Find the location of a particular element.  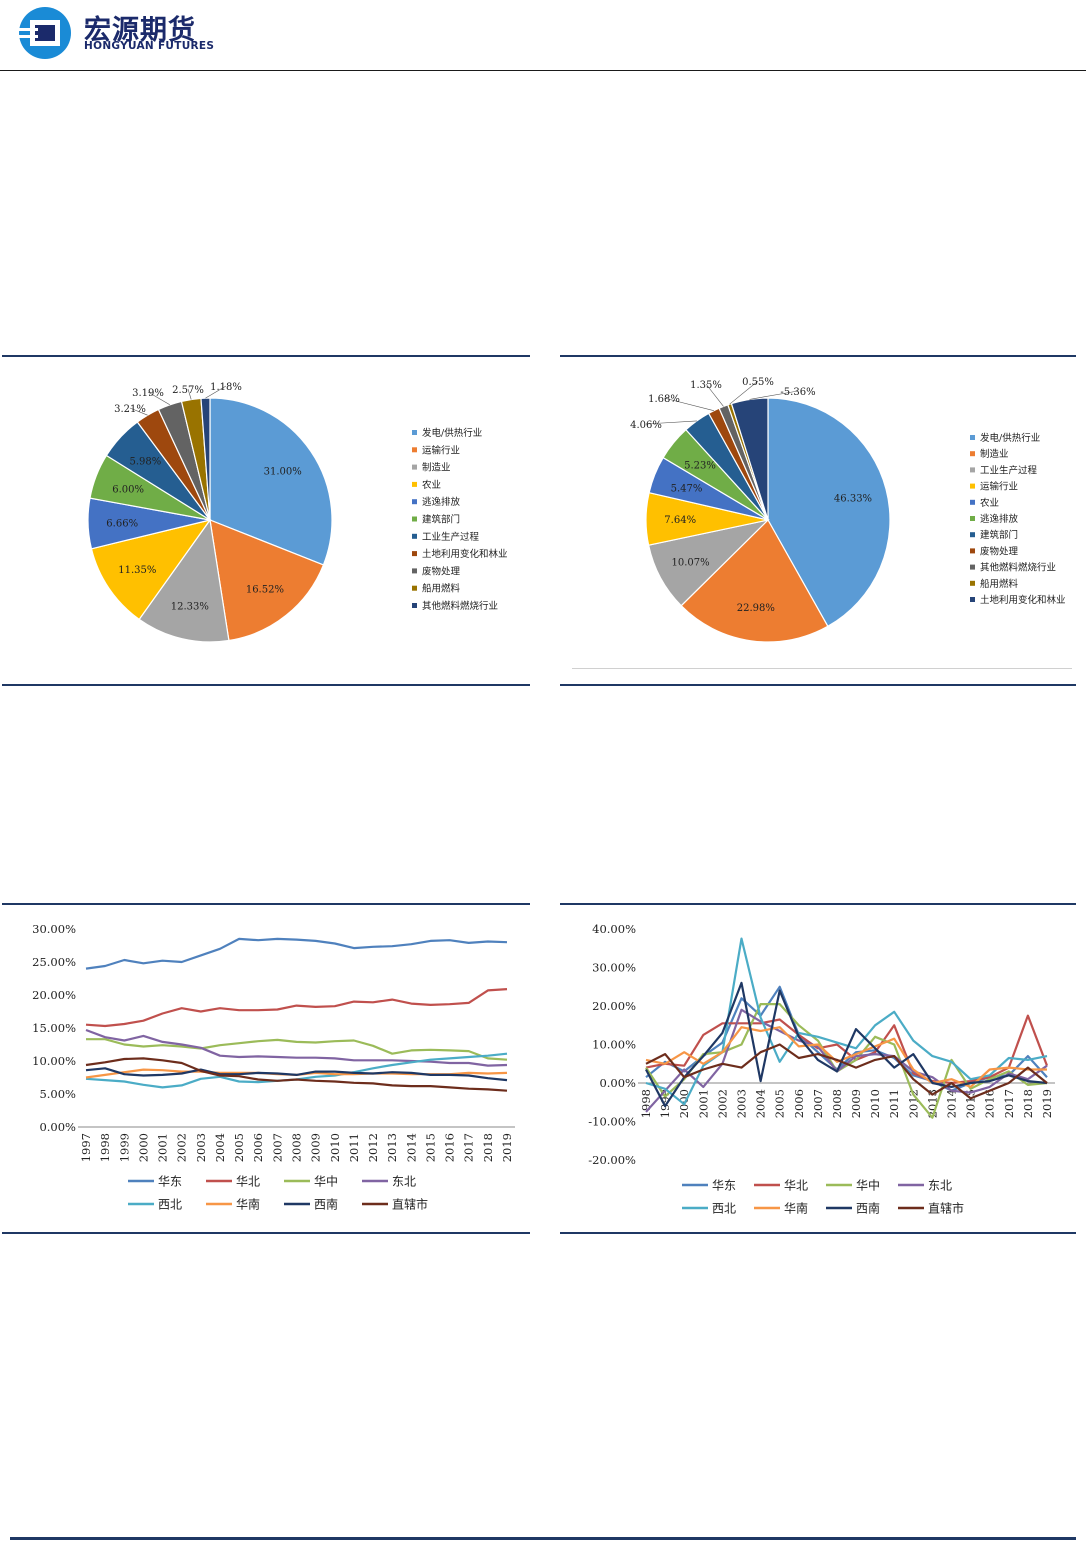

y-tick-label: 30.00% is located at coordinates (54, 929).